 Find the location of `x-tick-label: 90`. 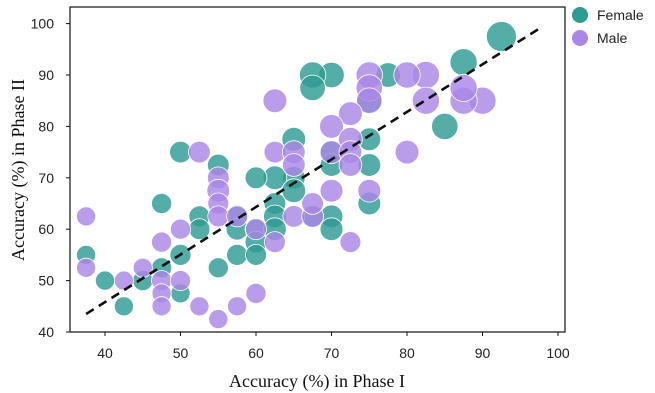

x-tick-label: 90 is located at coordinates (483, 353).